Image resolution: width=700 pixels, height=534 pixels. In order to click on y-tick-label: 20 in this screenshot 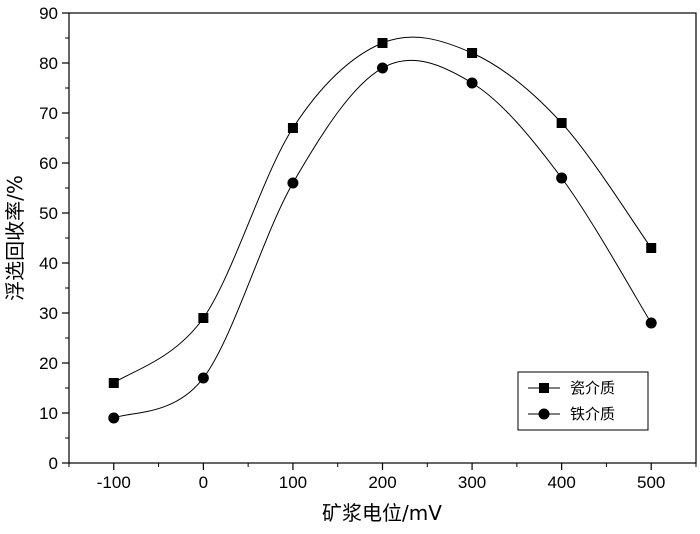, I will do `click(48, 363)`.